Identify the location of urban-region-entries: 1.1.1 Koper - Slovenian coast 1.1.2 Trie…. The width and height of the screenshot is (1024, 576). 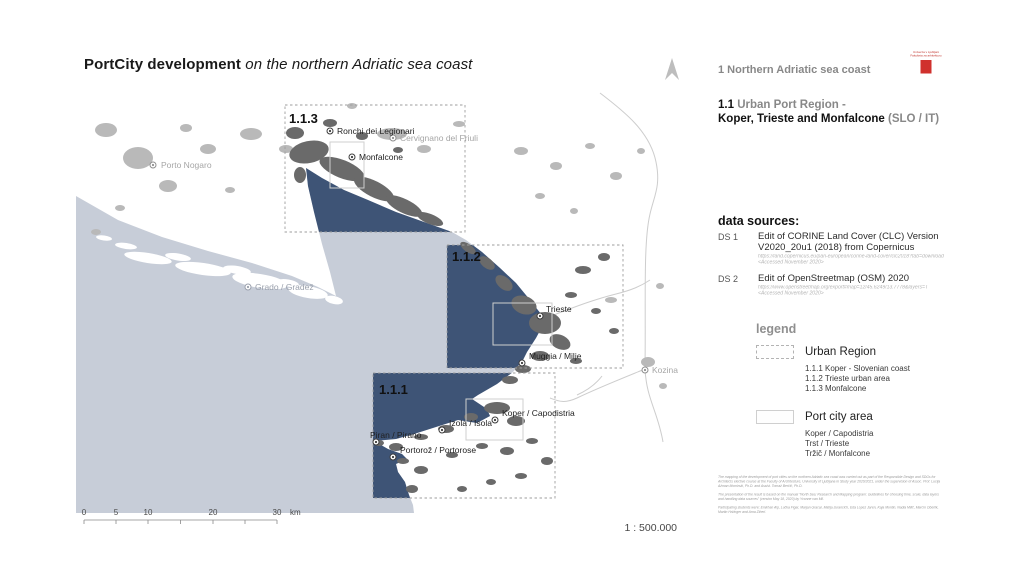
(875, 379).